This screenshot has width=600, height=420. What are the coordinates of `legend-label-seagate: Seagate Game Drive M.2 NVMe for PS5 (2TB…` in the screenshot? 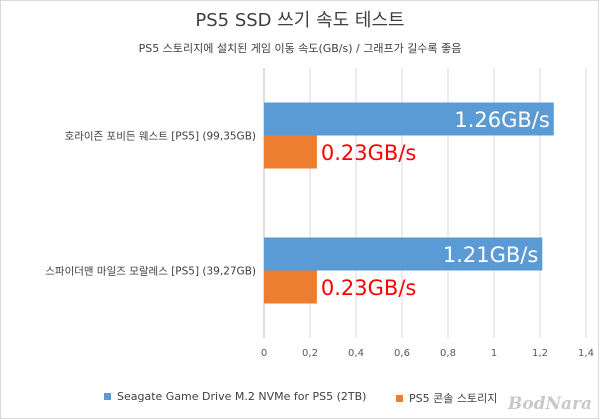 It's located at (242, 396).